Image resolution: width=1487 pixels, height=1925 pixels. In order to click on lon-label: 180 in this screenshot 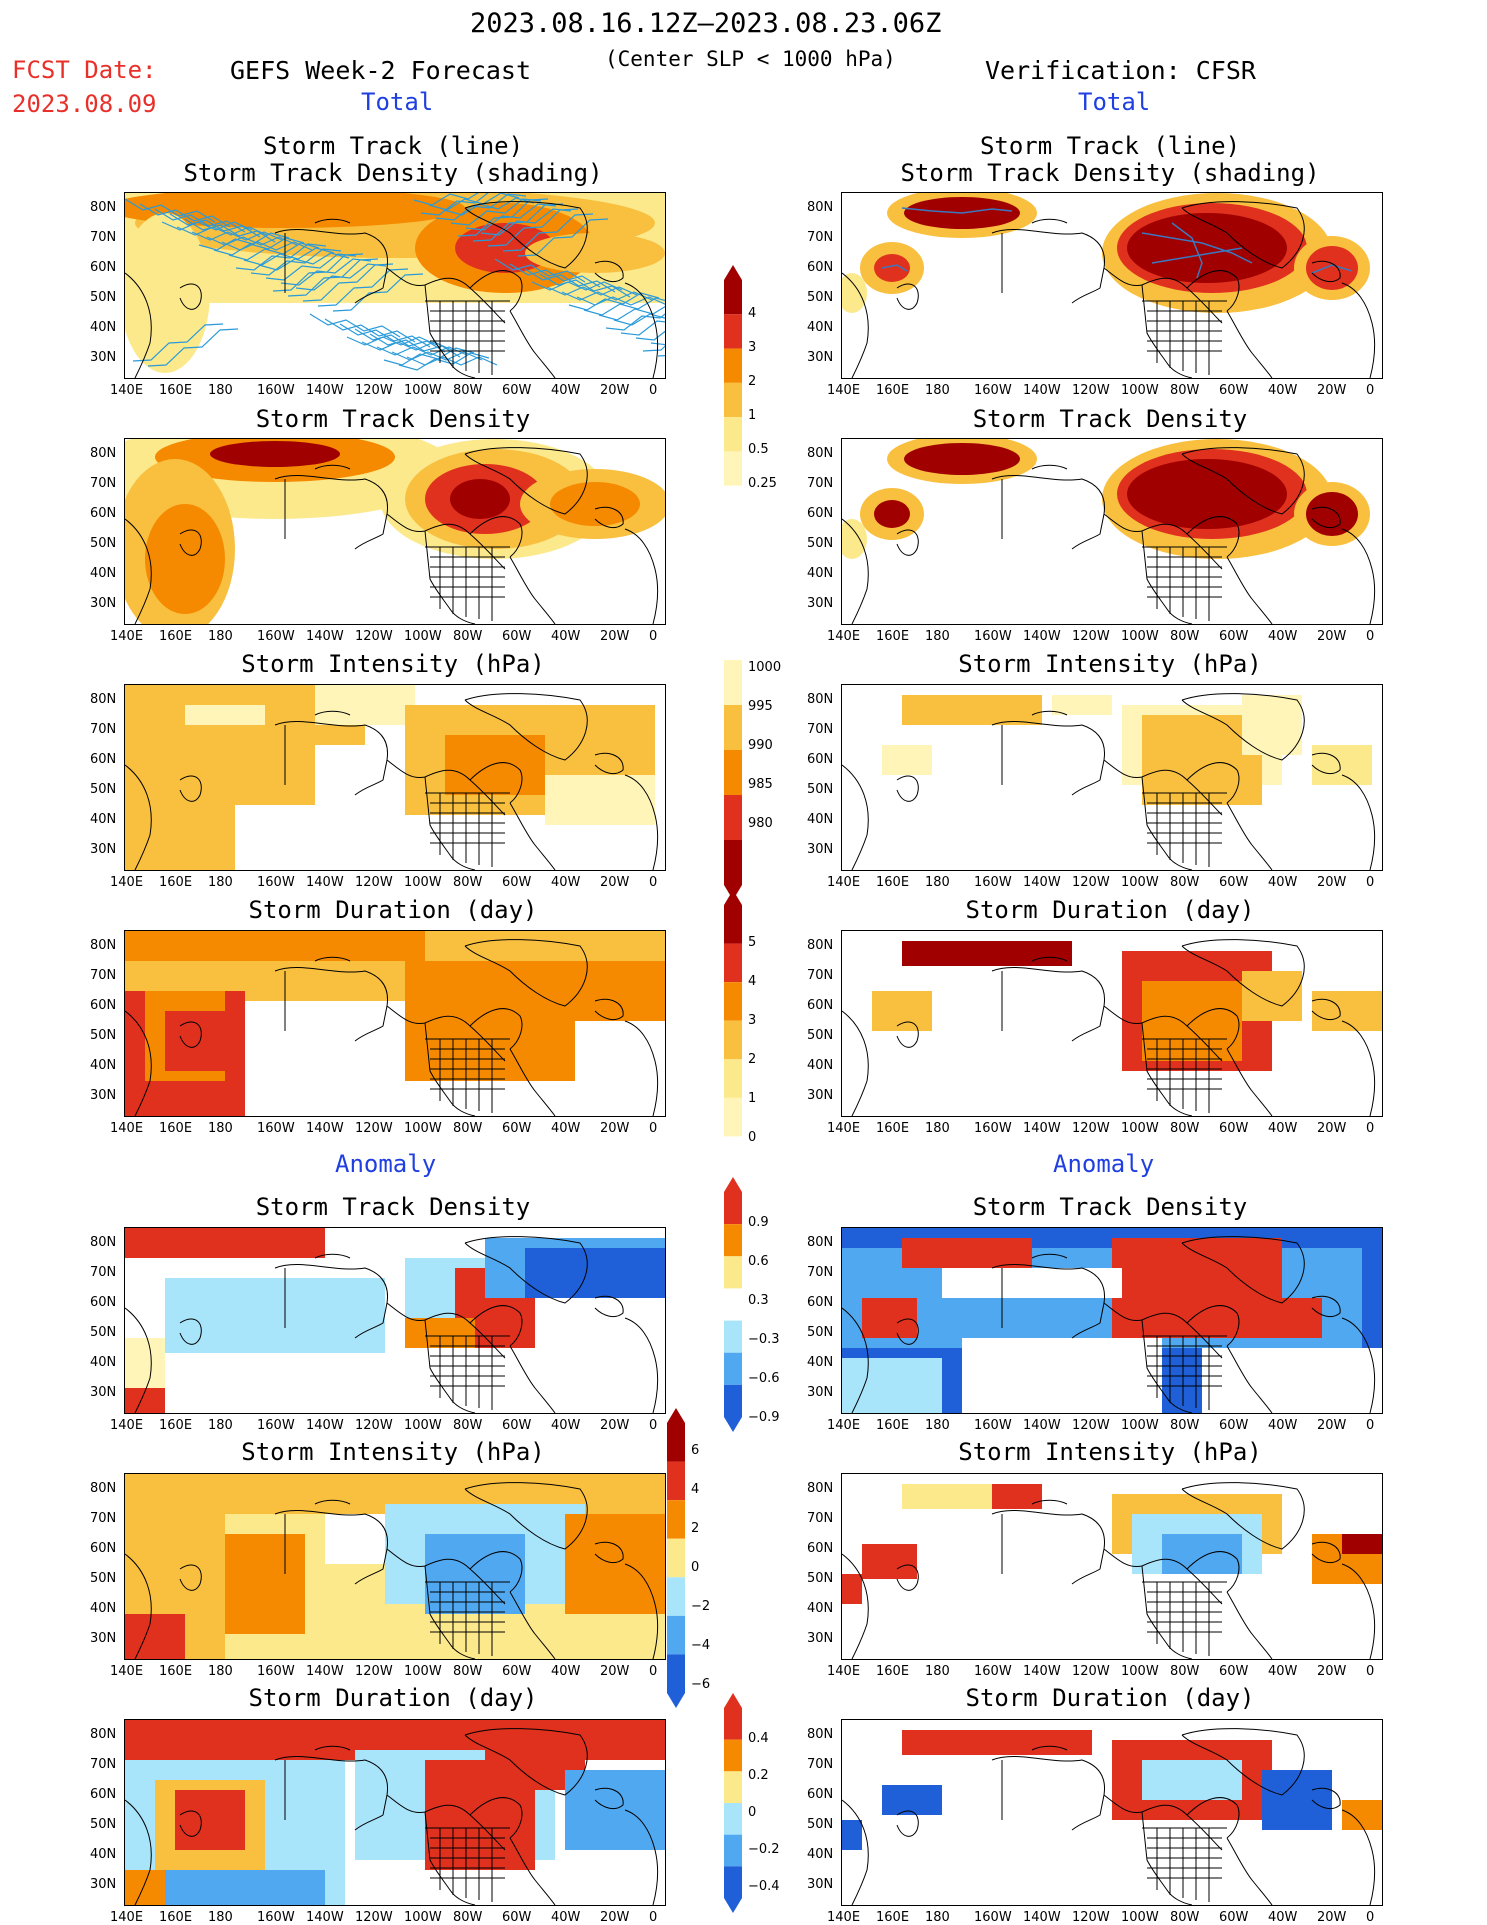, I will do `click(220, 1671)`.